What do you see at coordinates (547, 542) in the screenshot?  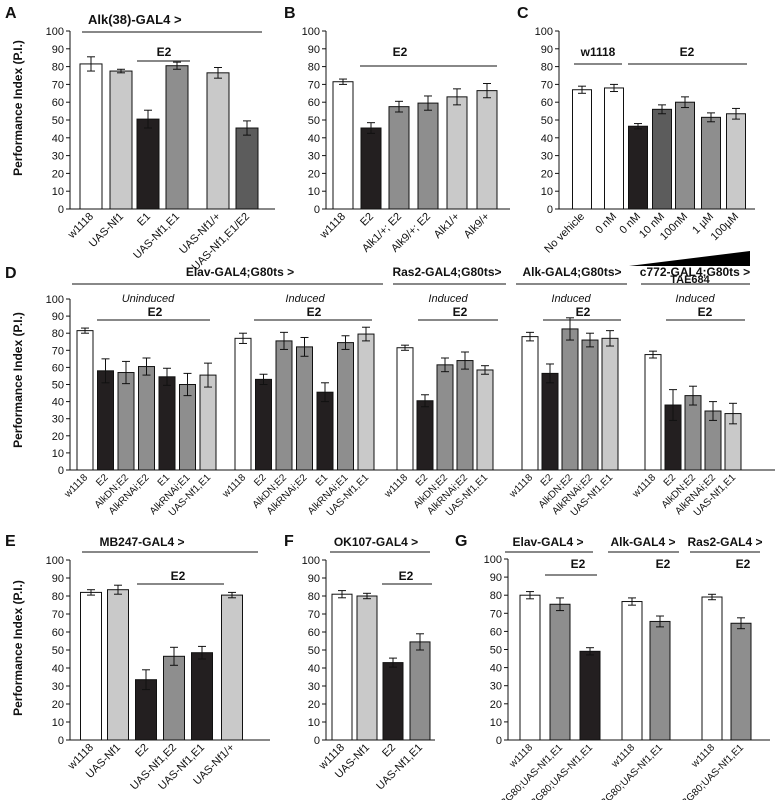 I see `annotation-elav: Elav-GAL4 >` at bounding box center [547, 542].